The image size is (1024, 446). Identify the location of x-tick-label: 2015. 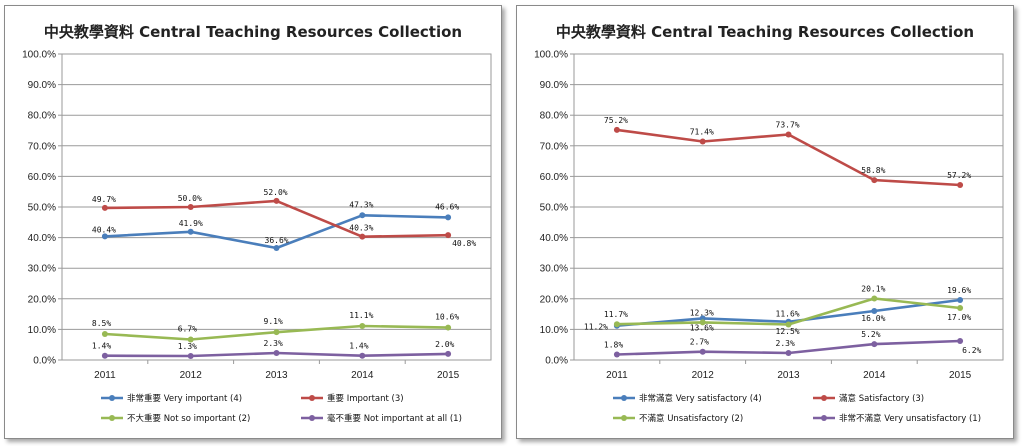
(448, 375).